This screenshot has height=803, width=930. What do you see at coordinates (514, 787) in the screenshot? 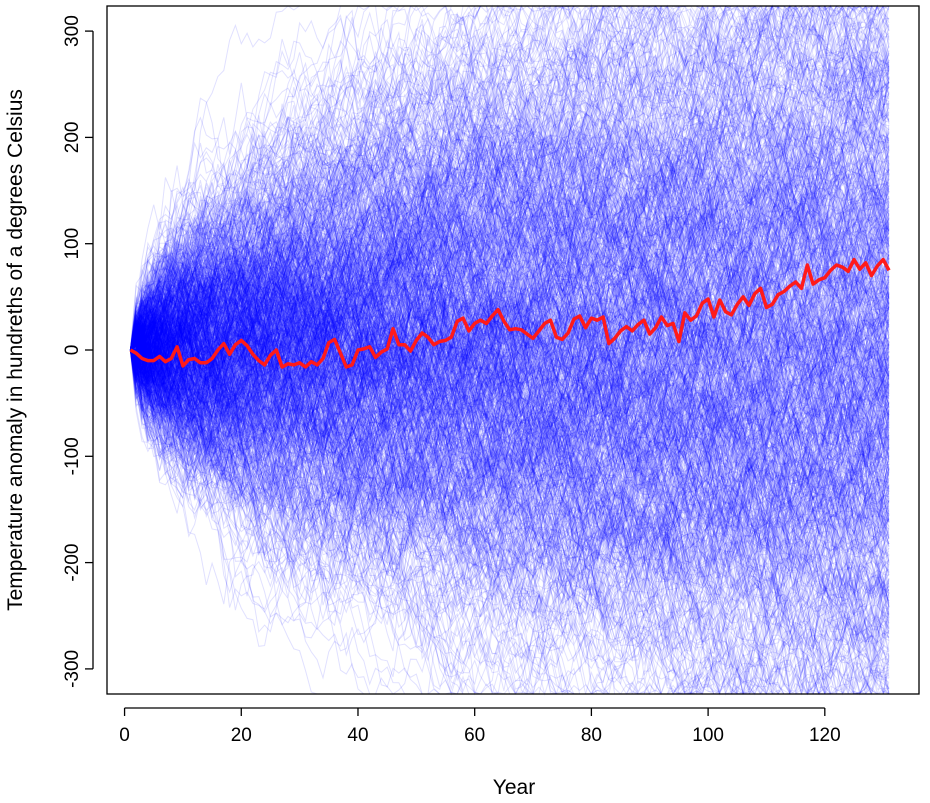
I see `x-axis-title: Year` at bounding box center [514, 787].